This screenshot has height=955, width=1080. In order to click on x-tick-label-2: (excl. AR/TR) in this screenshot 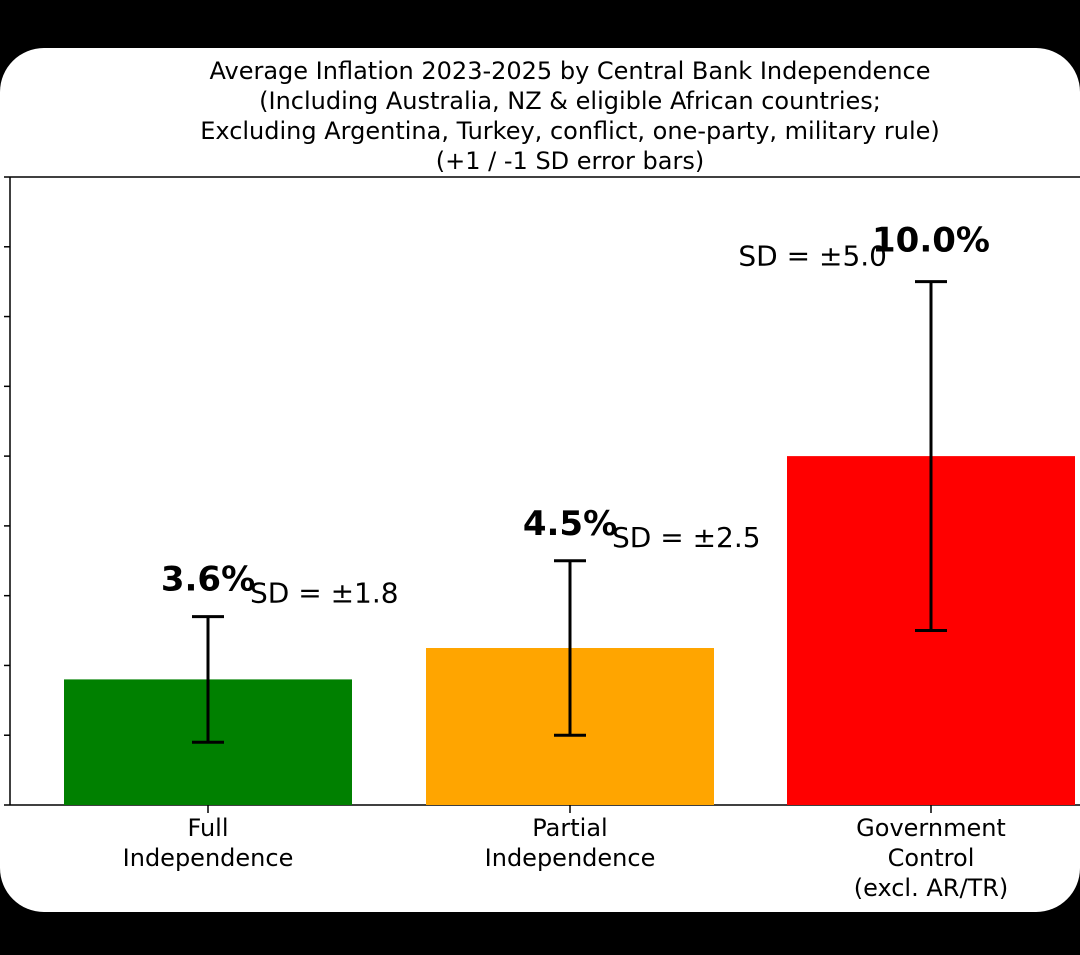, I will do `click(931, 888)`.